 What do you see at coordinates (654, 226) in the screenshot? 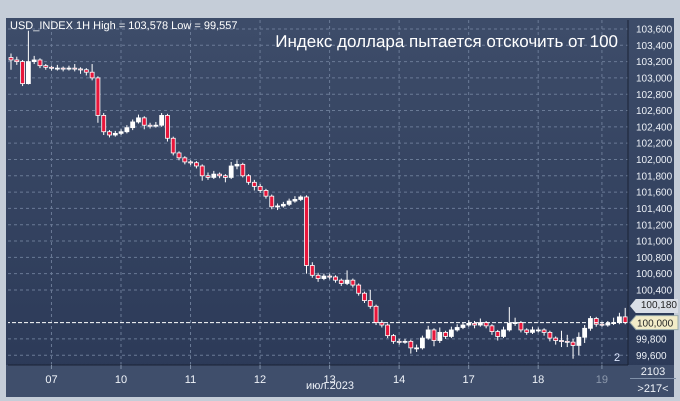
I see `y-tick-label: 101,200` at bounding box center [654, 226].